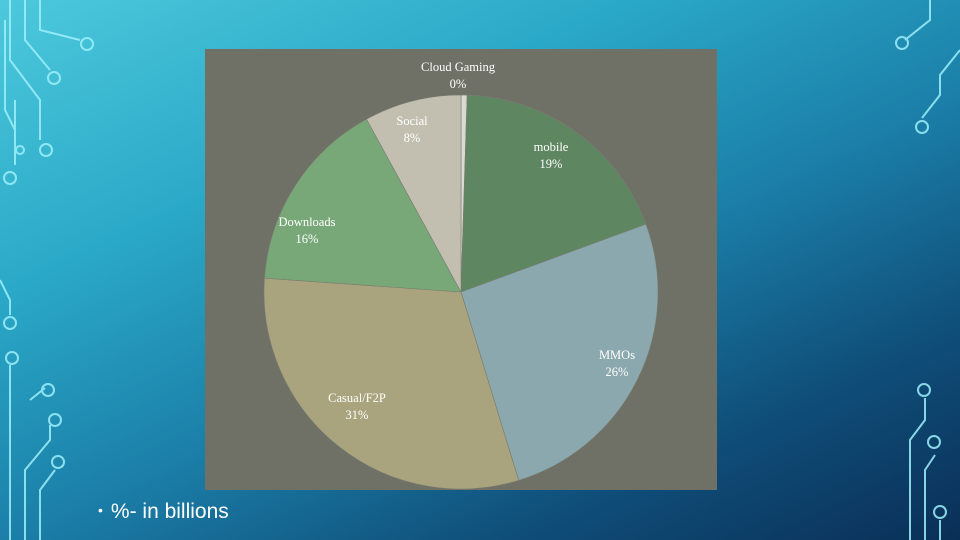 This screenshot has height=540, width=960. Describe the element at coordinates (391, 383) in the screenshot. I see `pie-slice-casual-f2p` at that location.